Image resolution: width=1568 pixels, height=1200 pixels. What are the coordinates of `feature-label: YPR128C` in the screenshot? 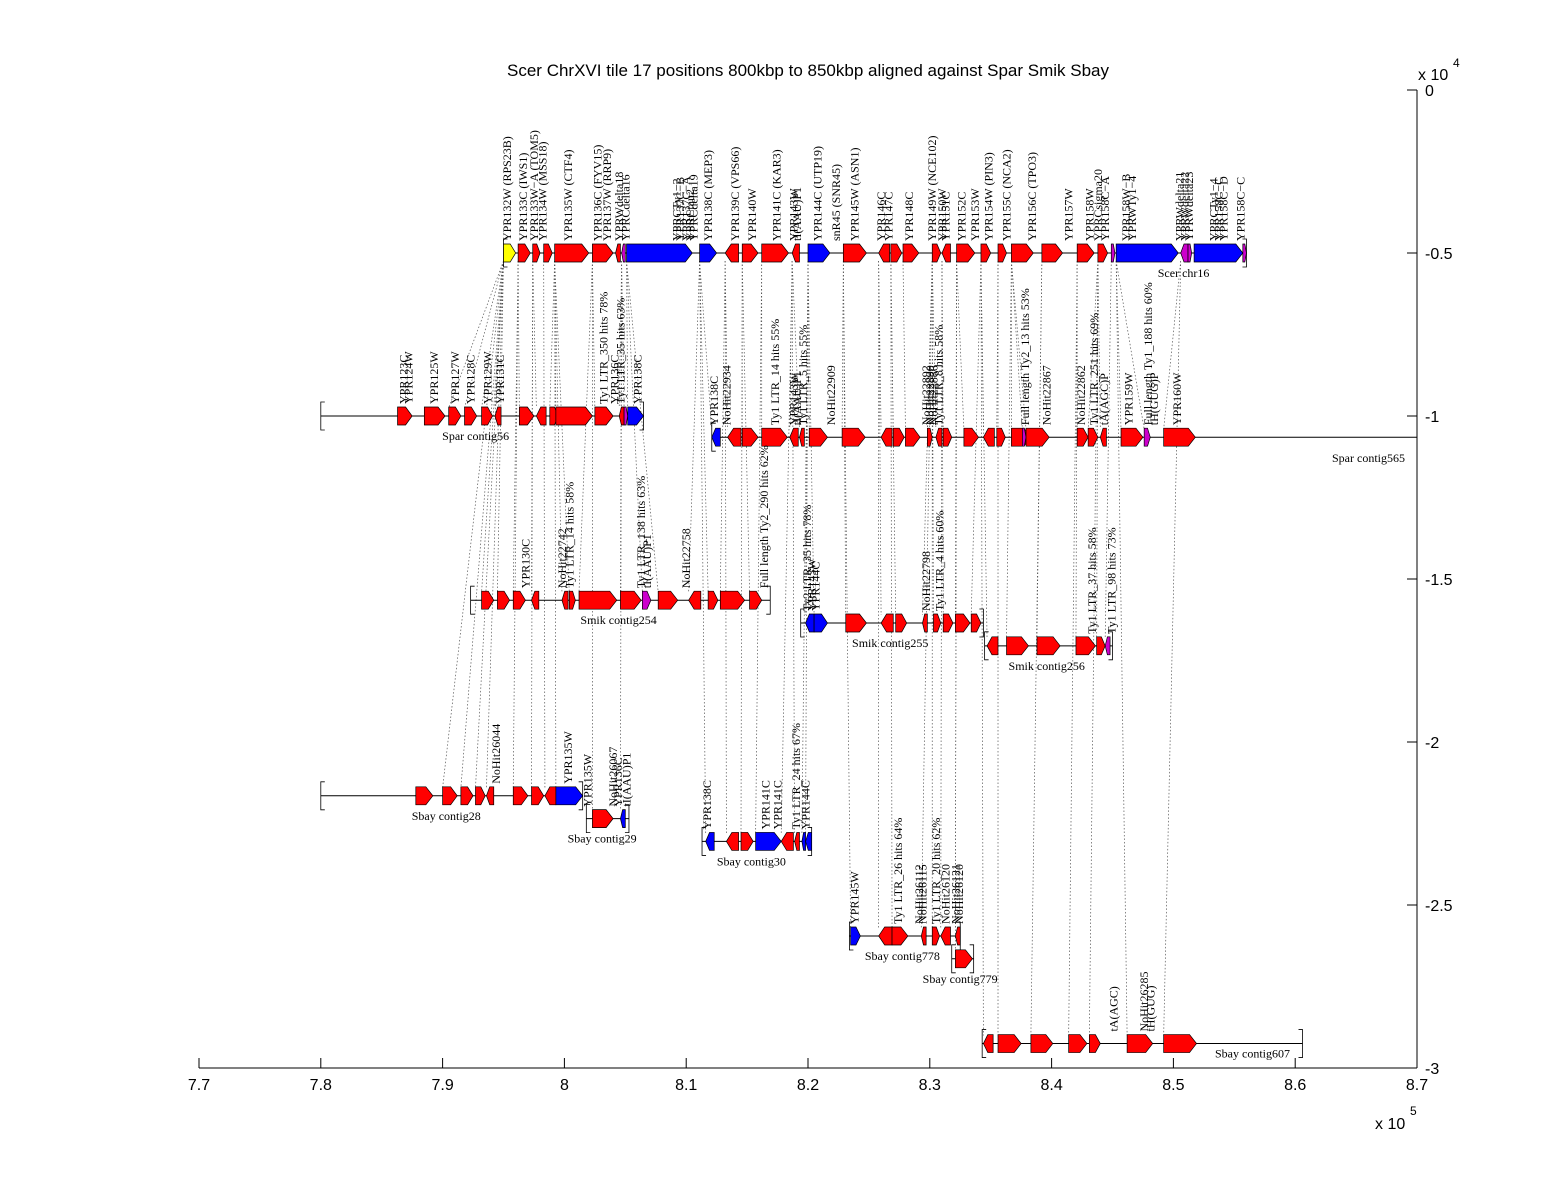 It's located at (471, 379).